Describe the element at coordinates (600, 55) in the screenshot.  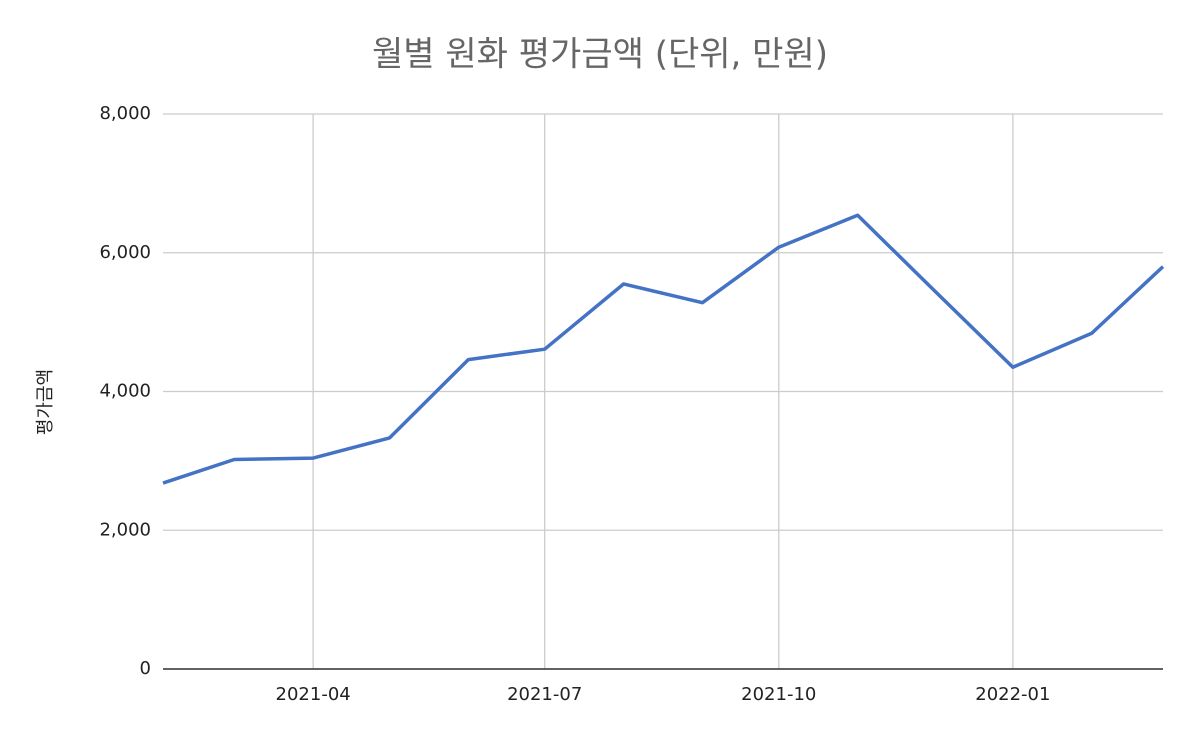
I see `chart-title: 월별 원화 평가금액 (단위, 만원)` at that location.